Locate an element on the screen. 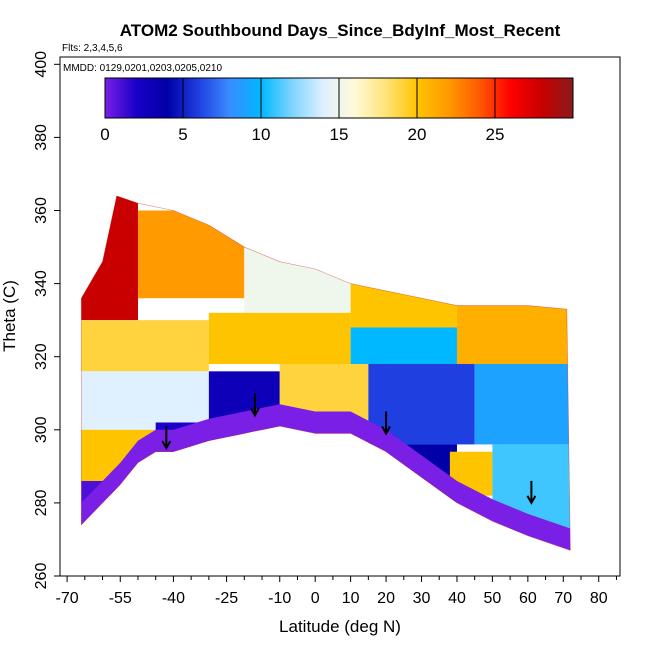  x-axis: -70 -55 -40 -25 -10 0 10 20 30 40 50 60 70 80 is located at coordinates (336, 591).